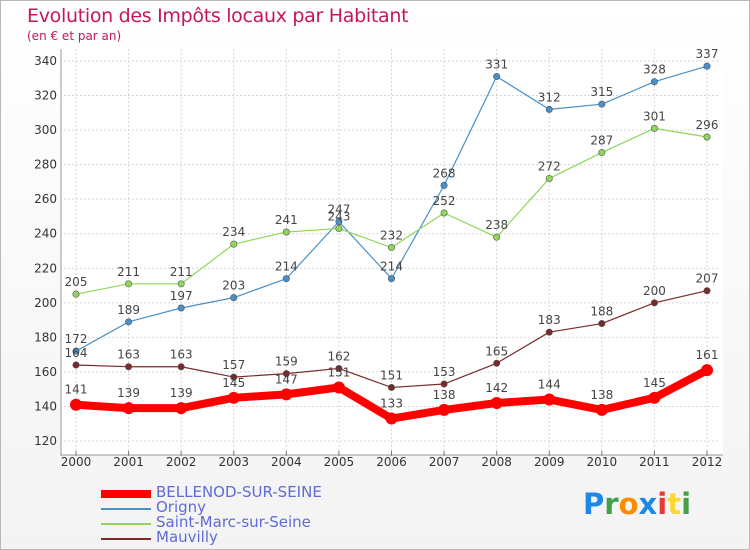 This screenshot has width=750, height=550. I want to click on x-tick-label: 2007, so click(444, 462).